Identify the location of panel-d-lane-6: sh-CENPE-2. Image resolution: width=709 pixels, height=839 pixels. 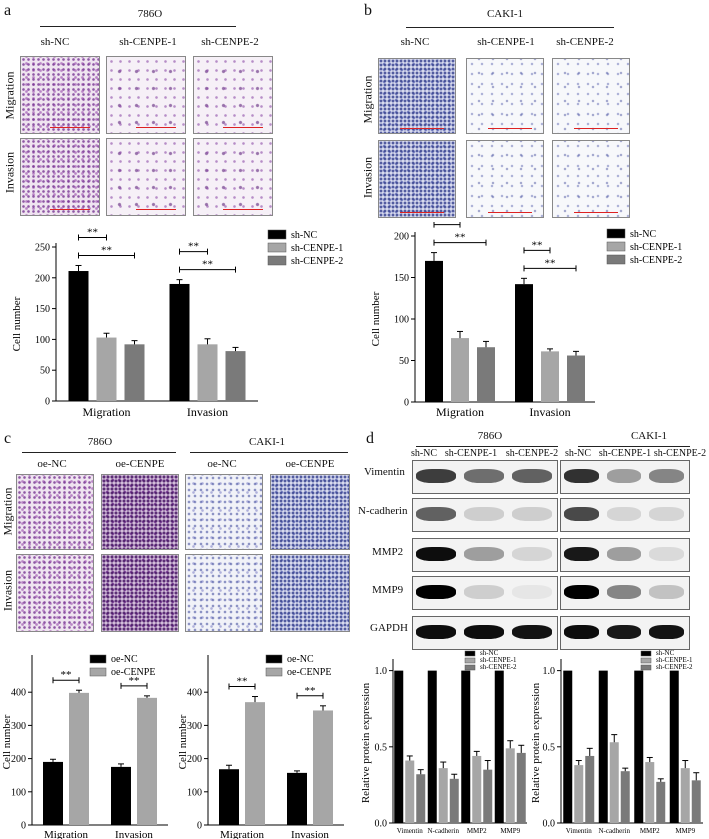
(680, 453).